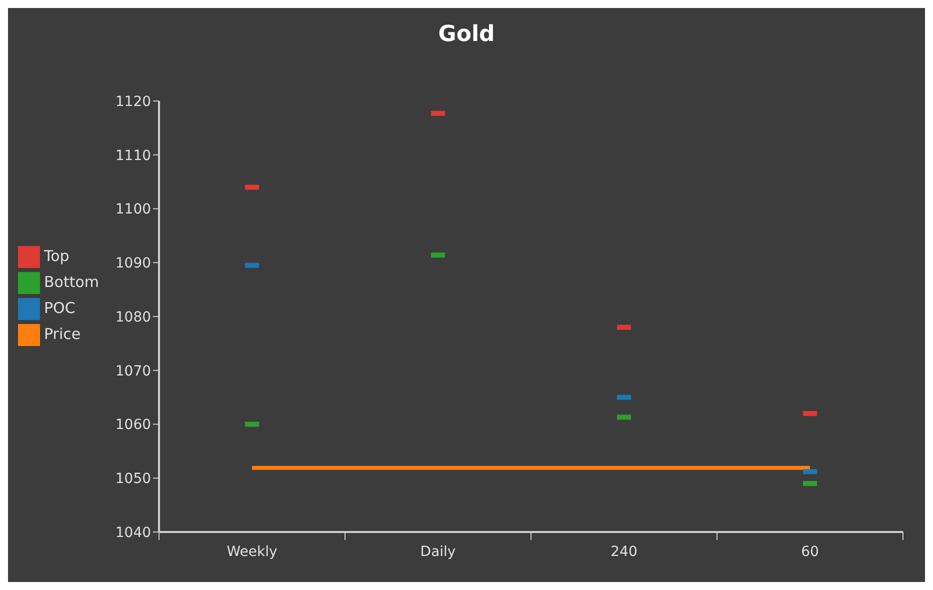  I want to click on x-tick-label: 60, so click(810, 552).